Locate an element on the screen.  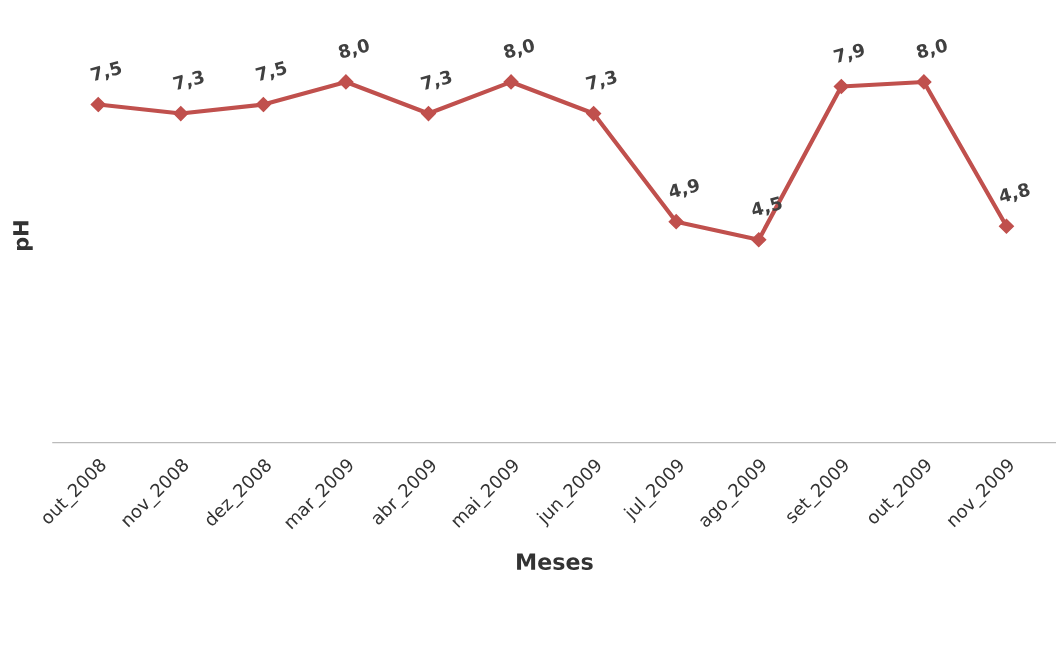
y-axis-title: pH is located at coordinates (23, 236).